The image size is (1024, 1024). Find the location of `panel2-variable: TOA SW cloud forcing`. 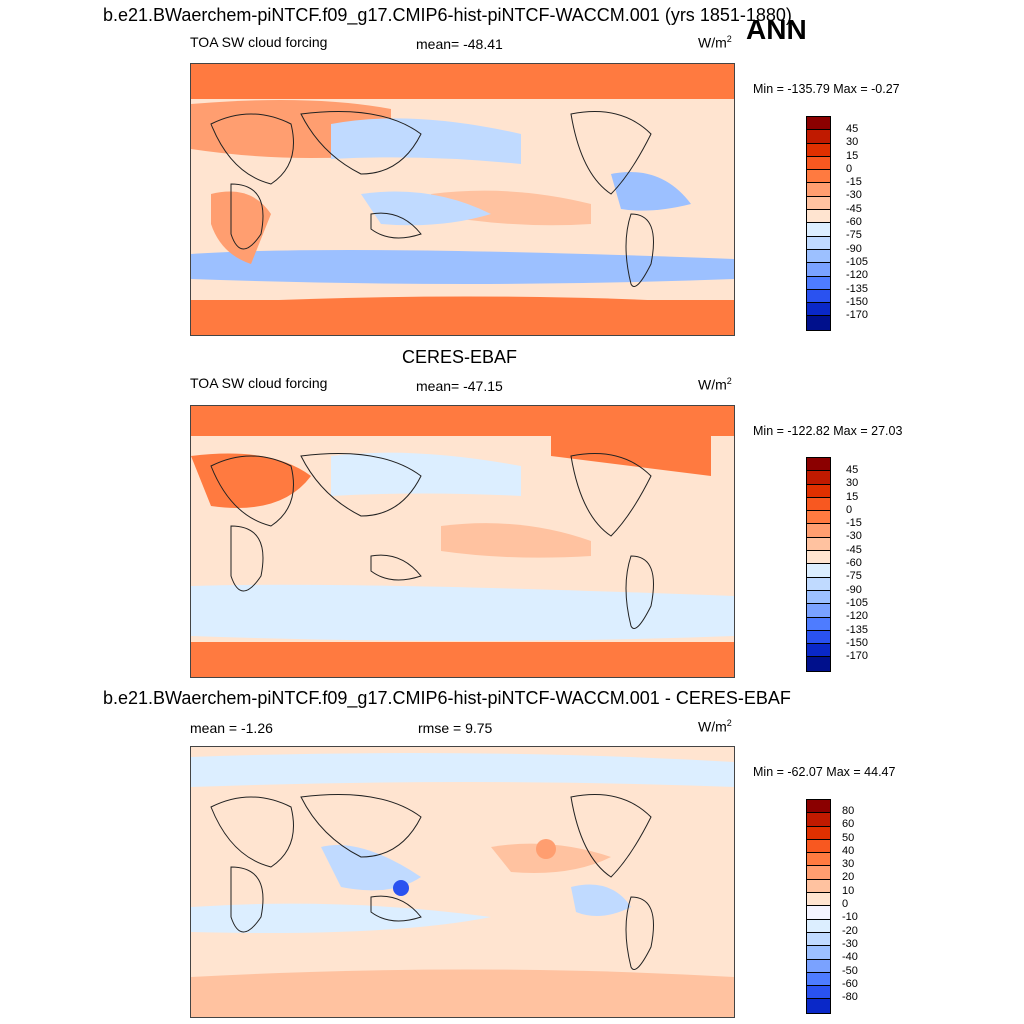

panel2-variable: TOA SW cloud forcing is located at coordinates (259, 383).